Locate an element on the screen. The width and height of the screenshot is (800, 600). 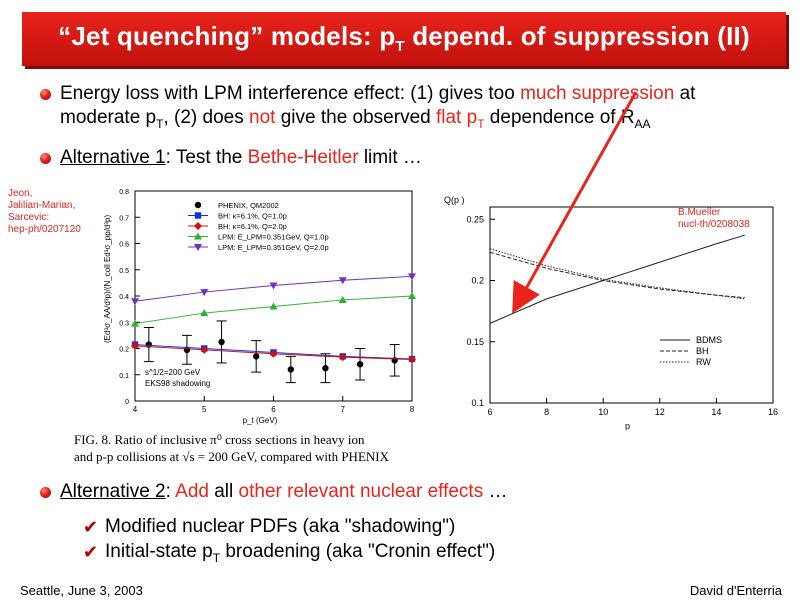
x-tick-label: 5 is located at coordinates (204, 409).